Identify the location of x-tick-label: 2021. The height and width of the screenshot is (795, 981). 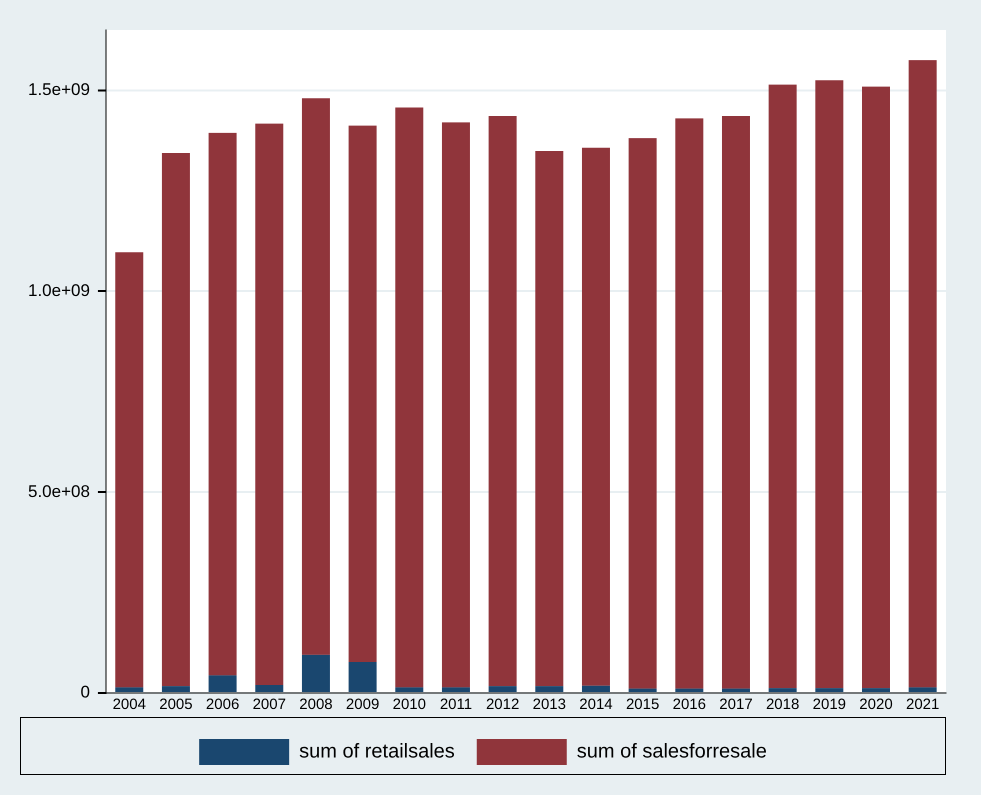
(923, 705).